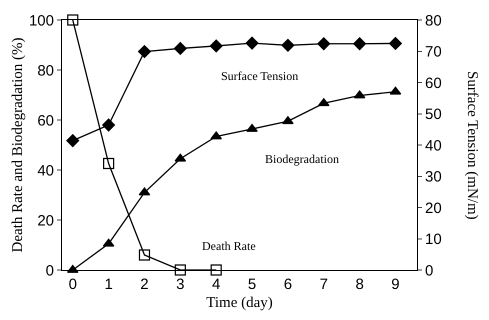 The width and height of the screenshot is (489, 320). Describe the element at coordinates (180, 284) in the screenshot. I see `x-tick-label: 3` at that location.